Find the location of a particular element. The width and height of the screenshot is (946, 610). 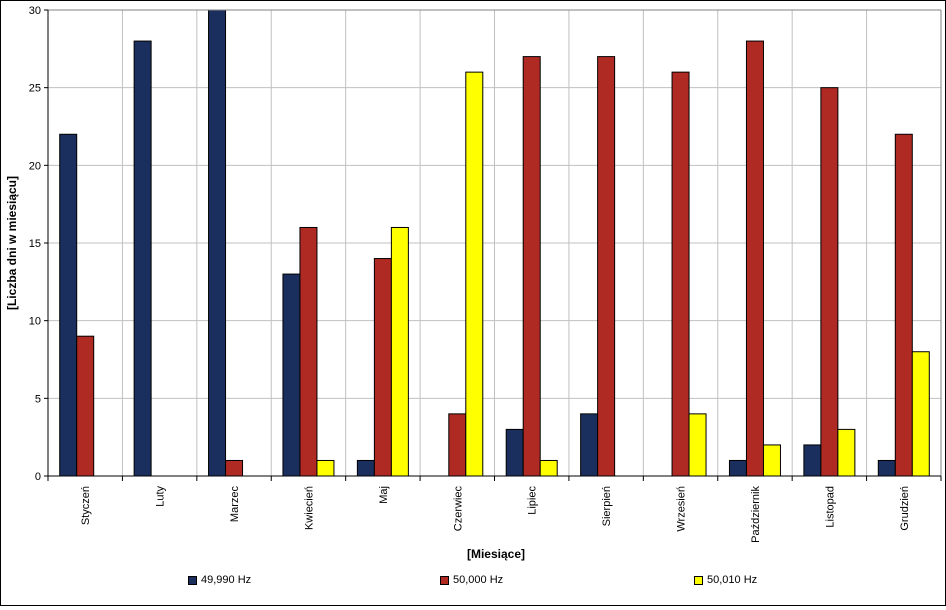

x-tick-label: Sierpień is located at coordinates (607, 506).